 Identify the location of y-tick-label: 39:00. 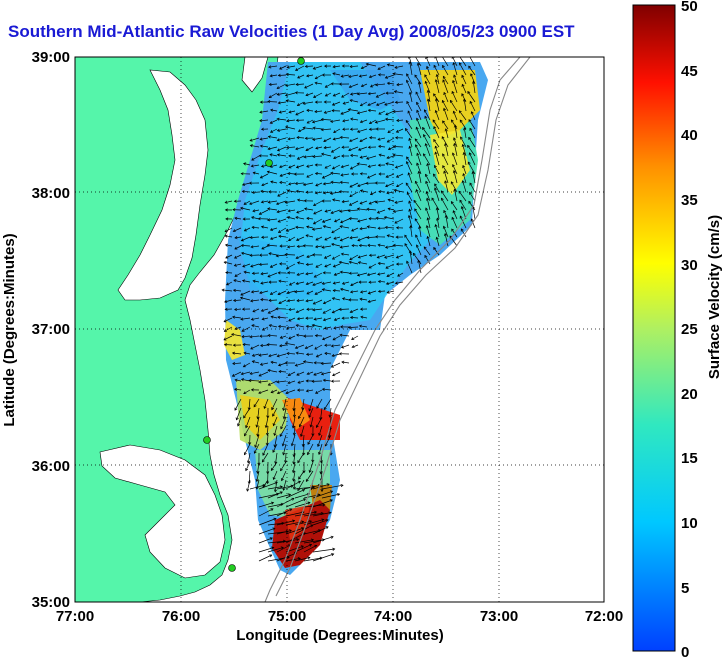
(51, 57).